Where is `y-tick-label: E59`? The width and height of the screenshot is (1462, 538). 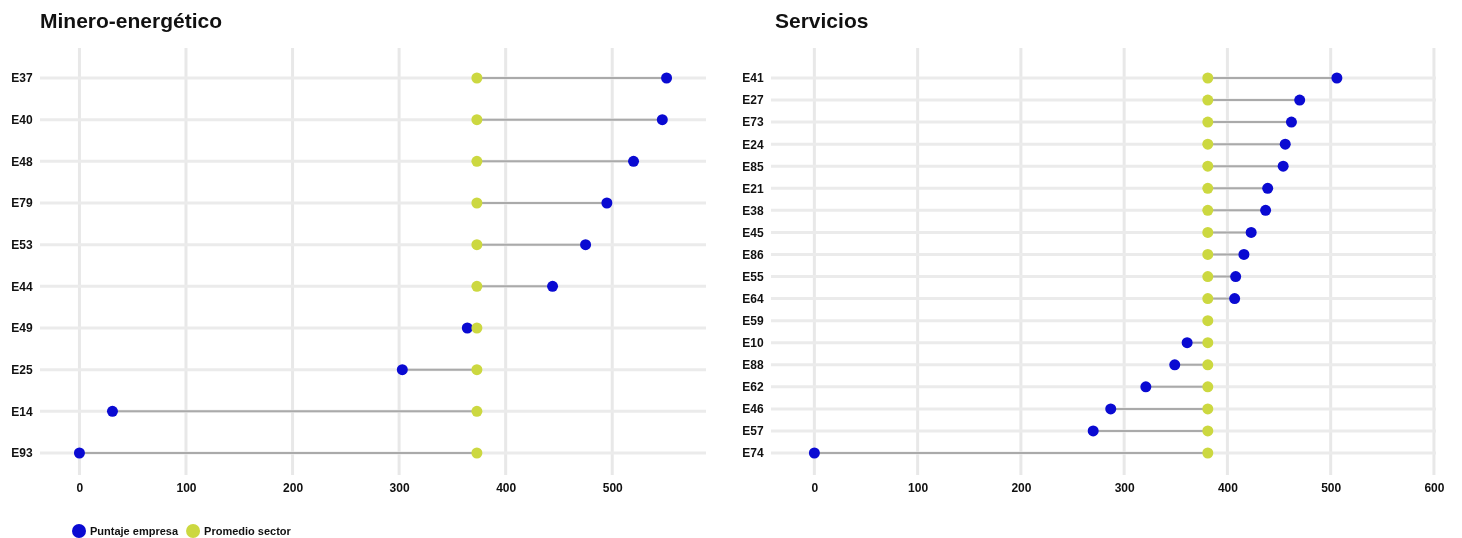
y-tick-label: E59 is located at coordinates (753, 320).